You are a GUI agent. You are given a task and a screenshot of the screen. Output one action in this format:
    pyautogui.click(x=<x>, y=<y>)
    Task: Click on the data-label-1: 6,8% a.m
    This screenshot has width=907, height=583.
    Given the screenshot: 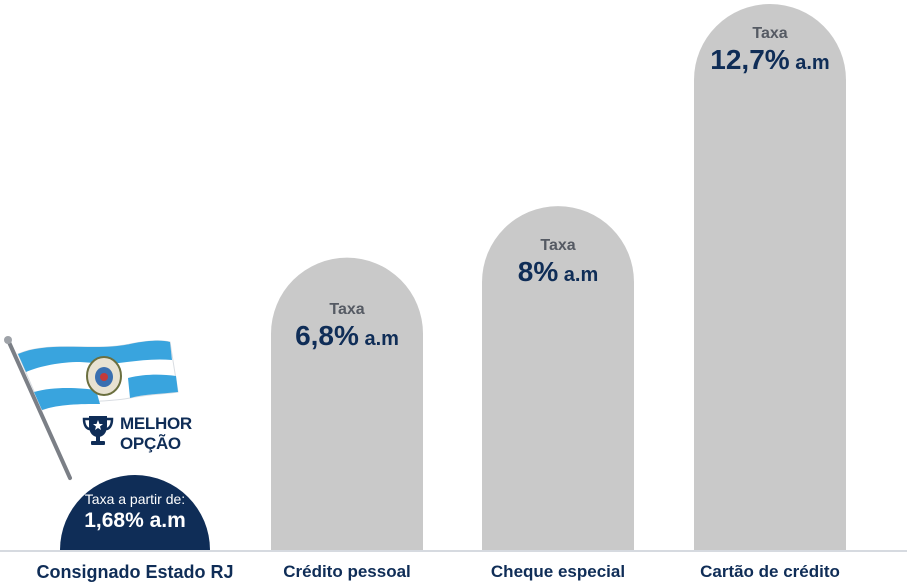 What is the action you would take?
    pyautogui.click(x=347, y=335)
    